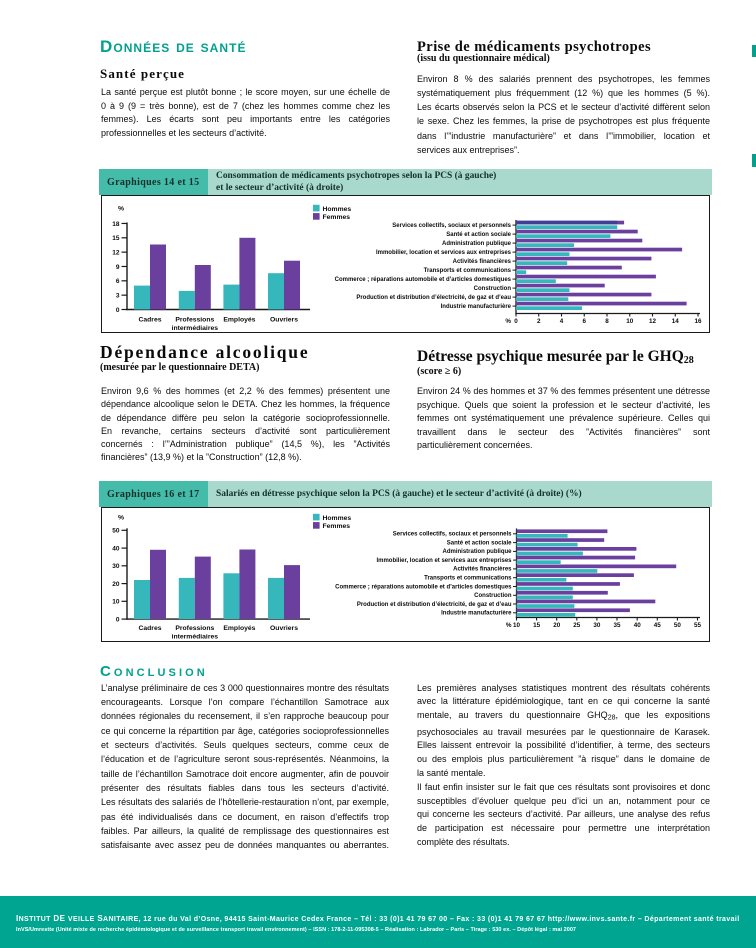  What do you see at coordinates (698, 321) in the screenshot?
I see `svg-text: 16` at bounding box center [698, 321].